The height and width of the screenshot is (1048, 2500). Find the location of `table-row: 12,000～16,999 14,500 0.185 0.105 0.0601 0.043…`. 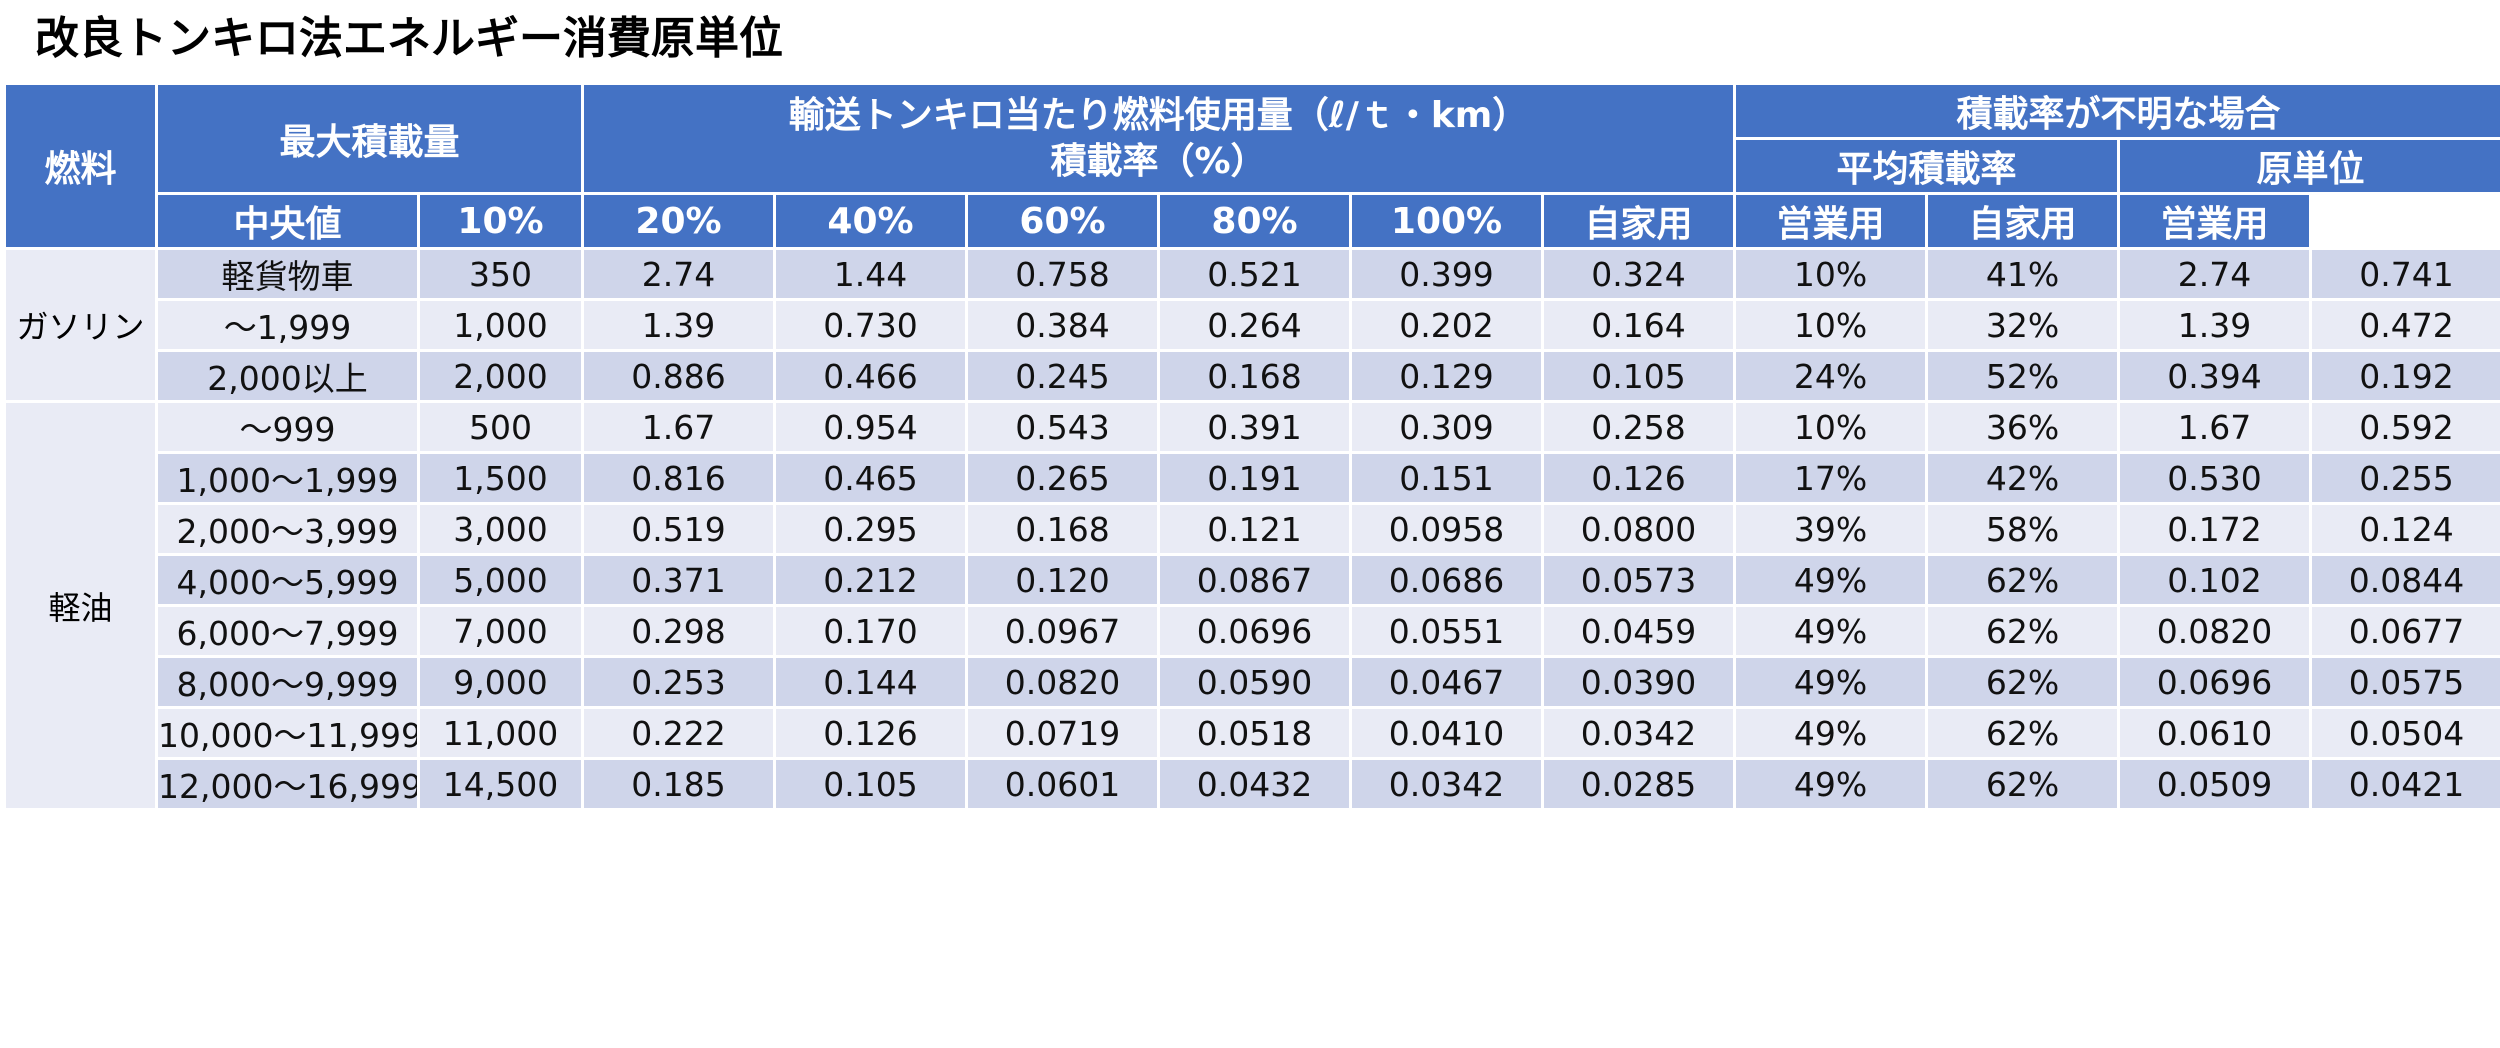

table-row: 12,000～16,999 14,500 0.185 0.105 0.0601 0.043… is located at coordinates (1252, 784).